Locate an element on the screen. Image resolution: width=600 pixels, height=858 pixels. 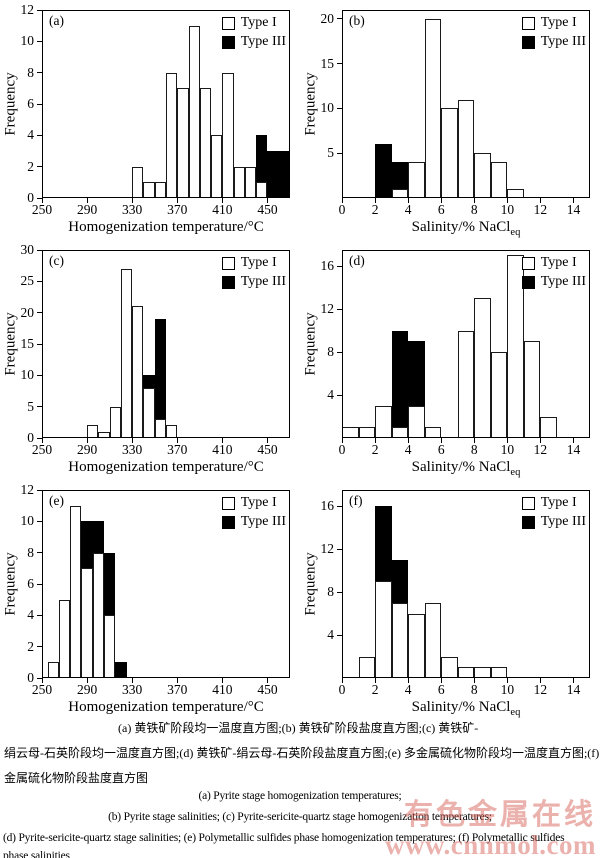
panel-label: (e) is located at coordinates (56, 500).